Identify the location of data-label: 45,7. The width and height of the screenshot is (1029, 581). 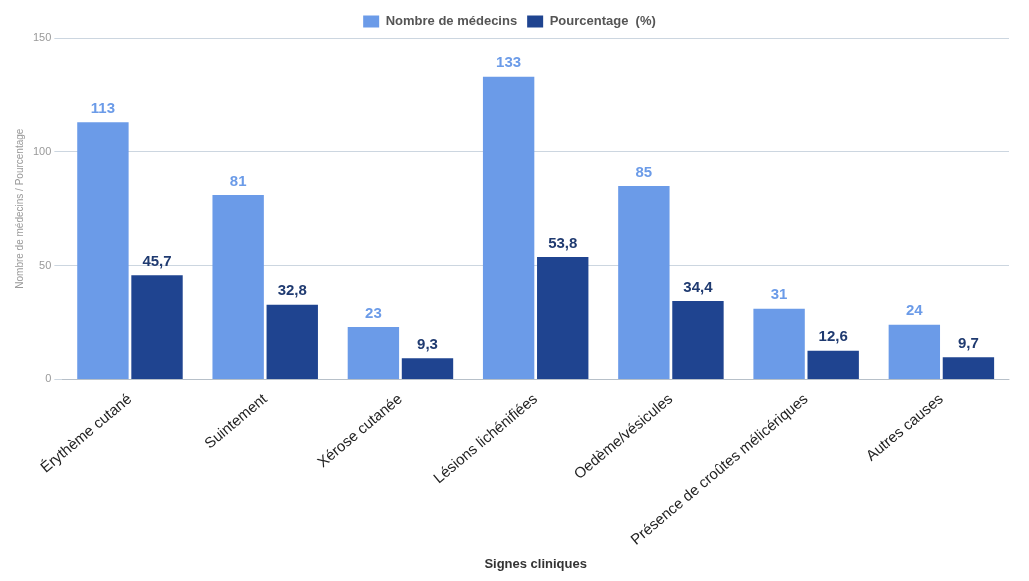
(157, 261).